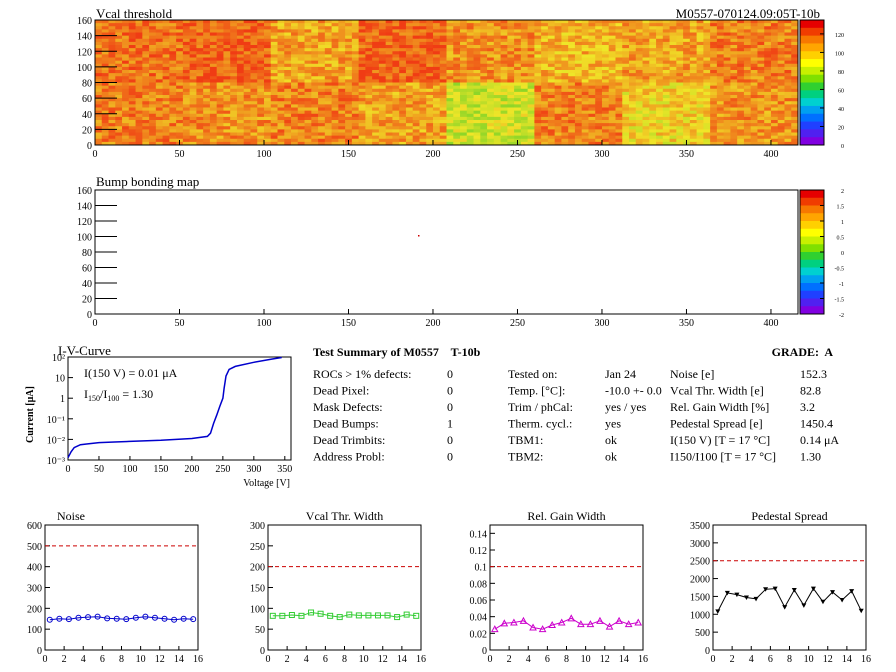 Image resolution: width=896 pixels, height=672 pixels. Describe the element at coordinates (490, 659) in the screenshot. I see `x-tick-label: 0` at that location.